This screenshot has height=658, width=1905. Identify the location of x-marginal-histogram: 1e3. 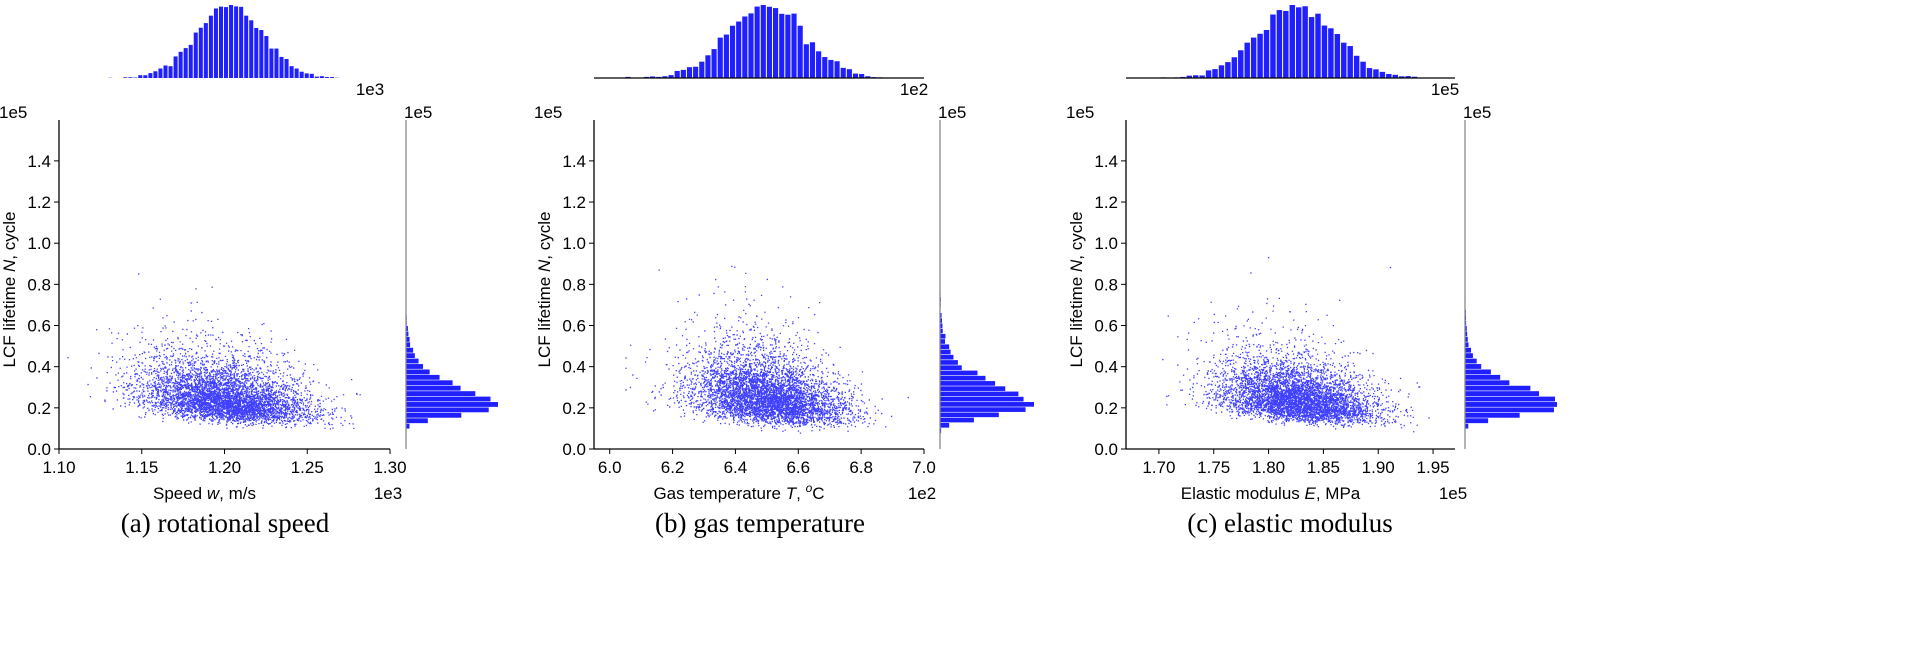
(246, 52).